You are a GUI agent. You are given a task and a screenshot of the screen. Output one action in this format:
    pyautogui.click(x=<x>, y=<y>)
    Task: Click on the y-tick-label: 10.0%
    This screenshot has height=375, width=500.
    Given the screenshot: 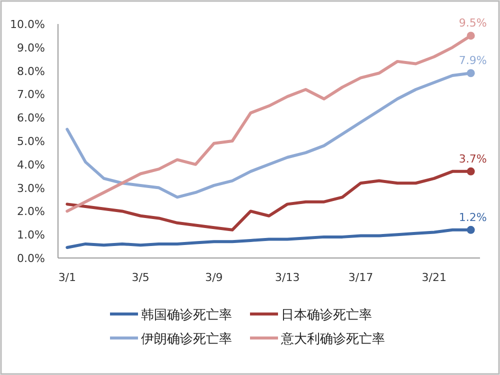 What is the action you would take?
    pyautogui.click(x=27, y=24)
    